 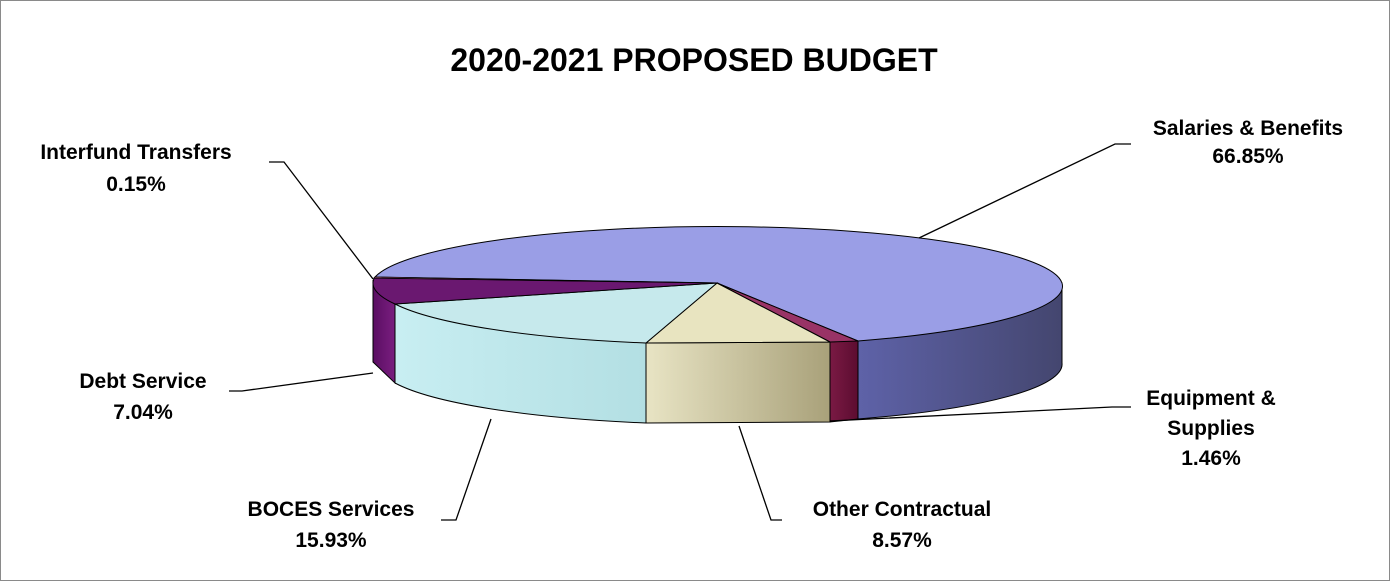 I want to click on leader-line-interfund-transfers, so click(x=321, y=220).